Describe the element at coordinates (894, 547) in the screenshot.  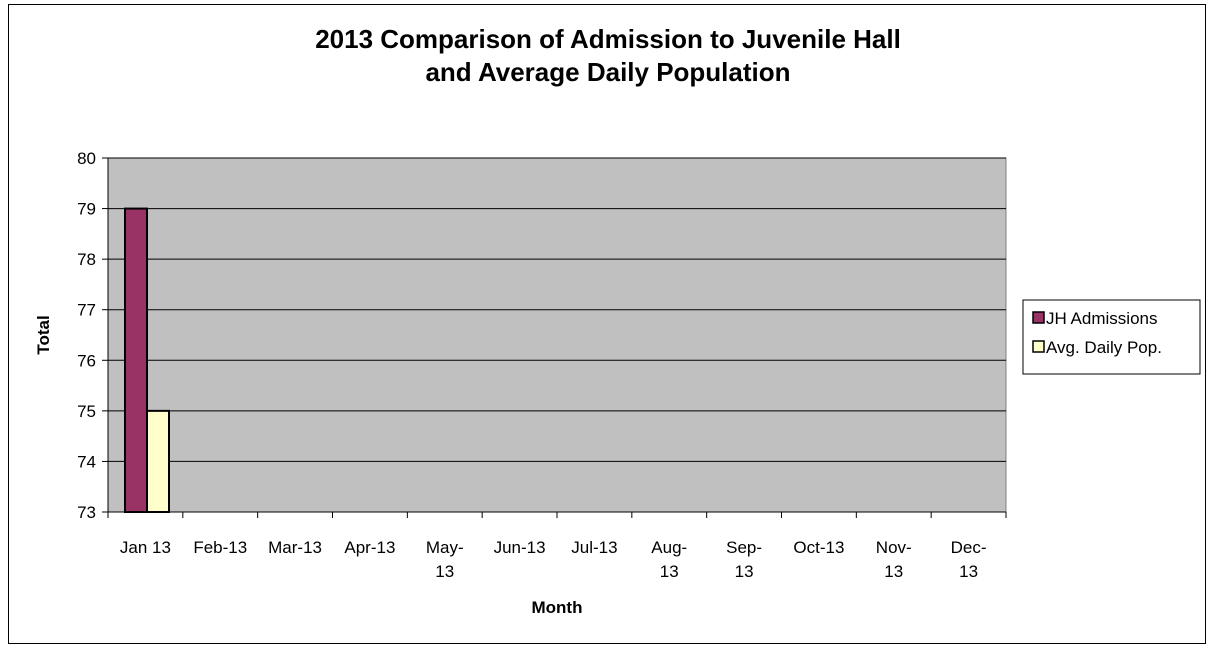
I see `x-tick-label-line: Nov-` at that location.